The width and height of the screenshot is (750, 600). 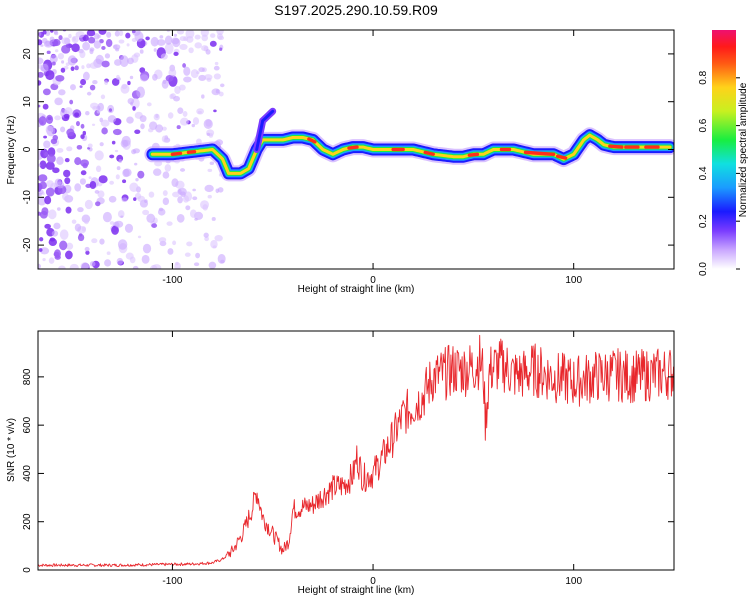 What do you see at coordinates (356, 10) in the screenshot?
I see `figure-title: S197.2025.290.10.59.R09` at bounding box center [356, 10].